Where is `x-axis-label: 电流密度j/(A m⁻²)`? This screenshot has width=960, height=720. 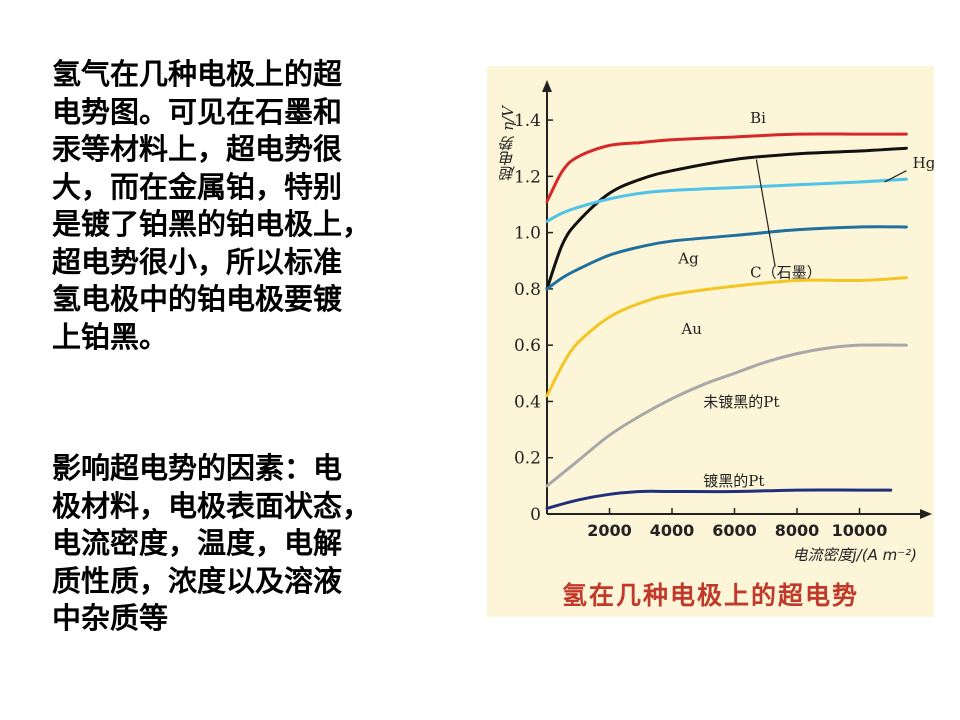 x-axis-label: 电流密度j/(A m⁻²) is located at coordinates (855, 555).